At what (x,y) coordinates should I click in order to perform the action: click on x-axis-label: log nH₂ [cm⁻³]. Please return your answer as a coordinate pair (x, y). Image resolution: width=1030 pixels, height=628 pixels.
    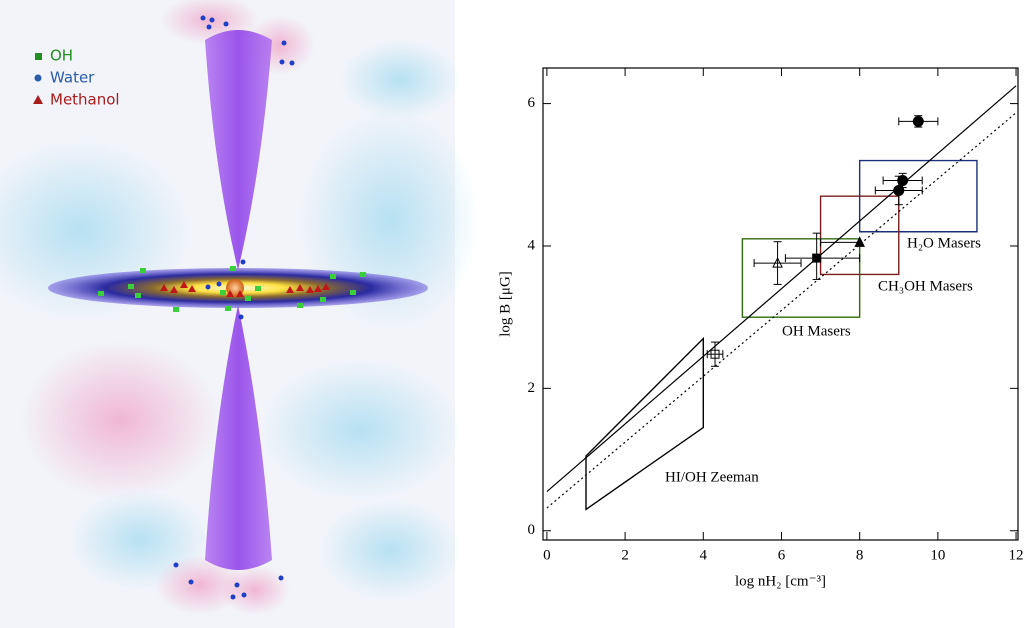
    Looking at the image, I should click on (780, 581).